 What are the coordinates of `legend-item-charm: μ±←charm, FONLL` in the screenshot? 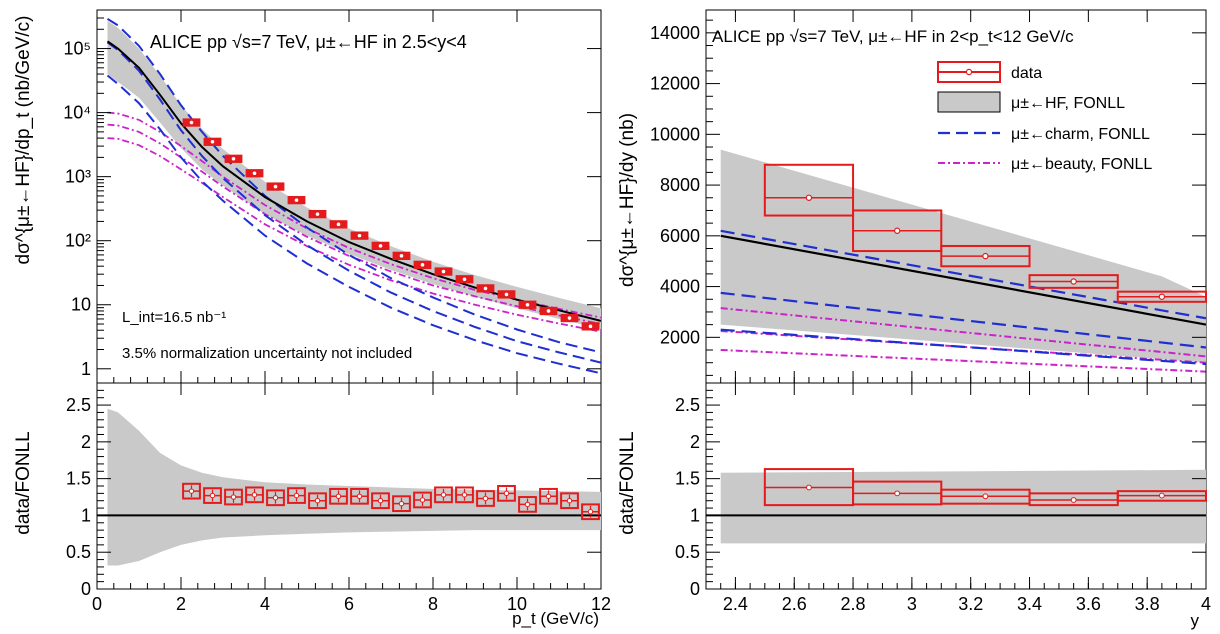 It's located at (1044, 134).